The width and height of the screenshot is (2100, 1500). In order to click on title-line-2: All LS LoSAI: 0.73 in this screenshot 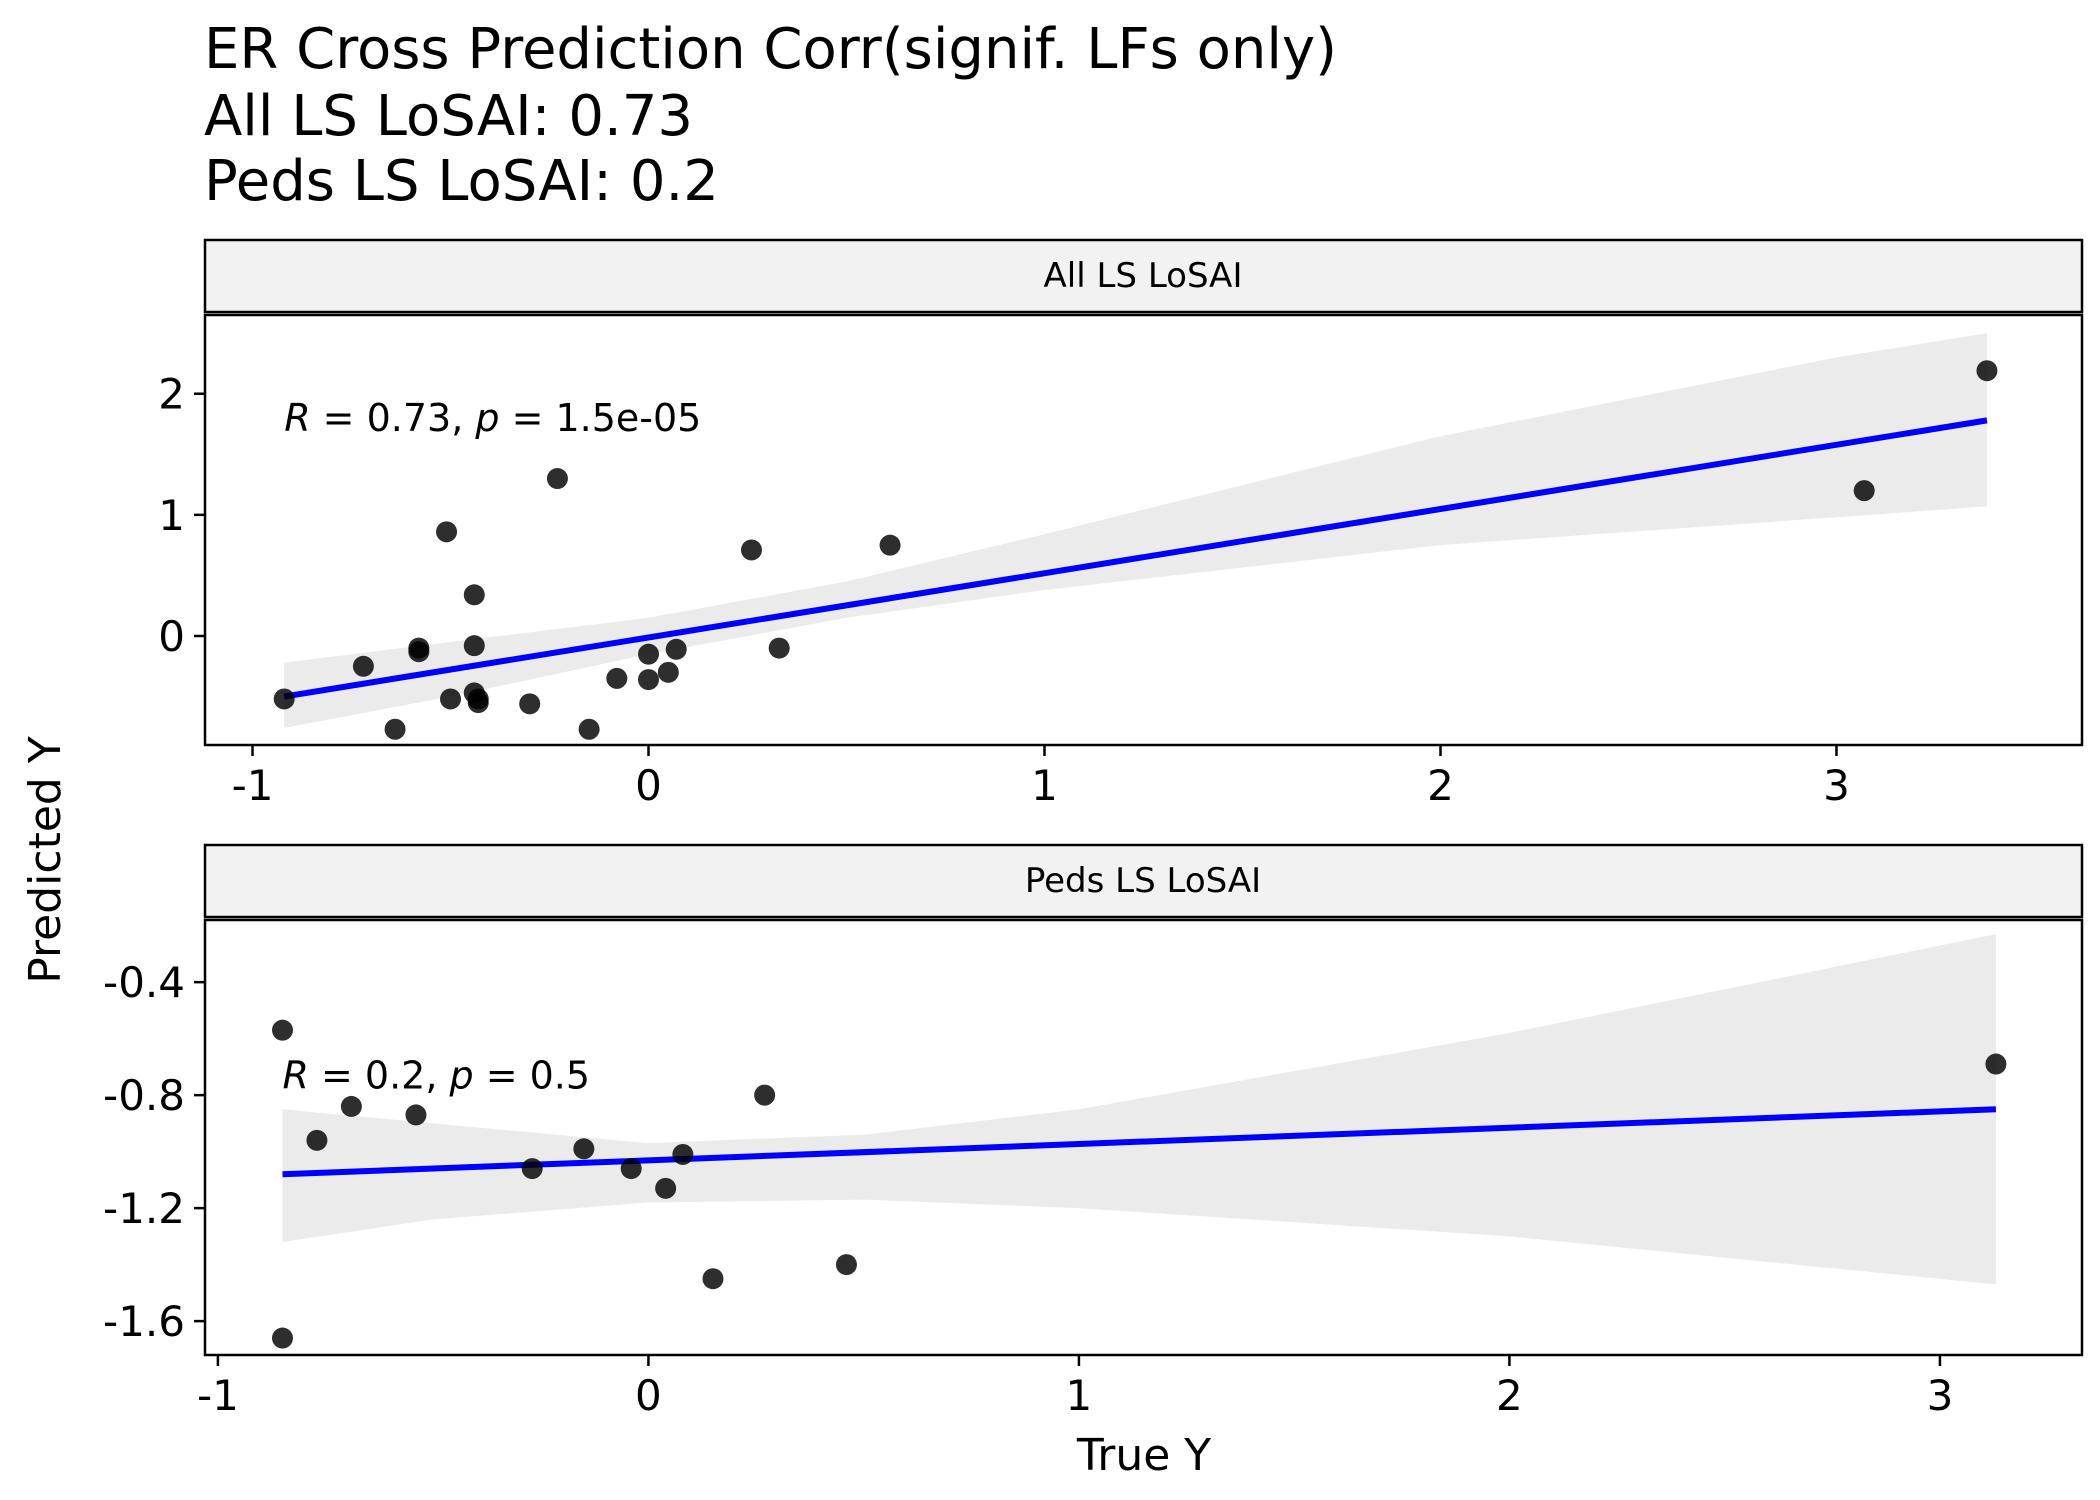, I will do `click(448, 116)`.